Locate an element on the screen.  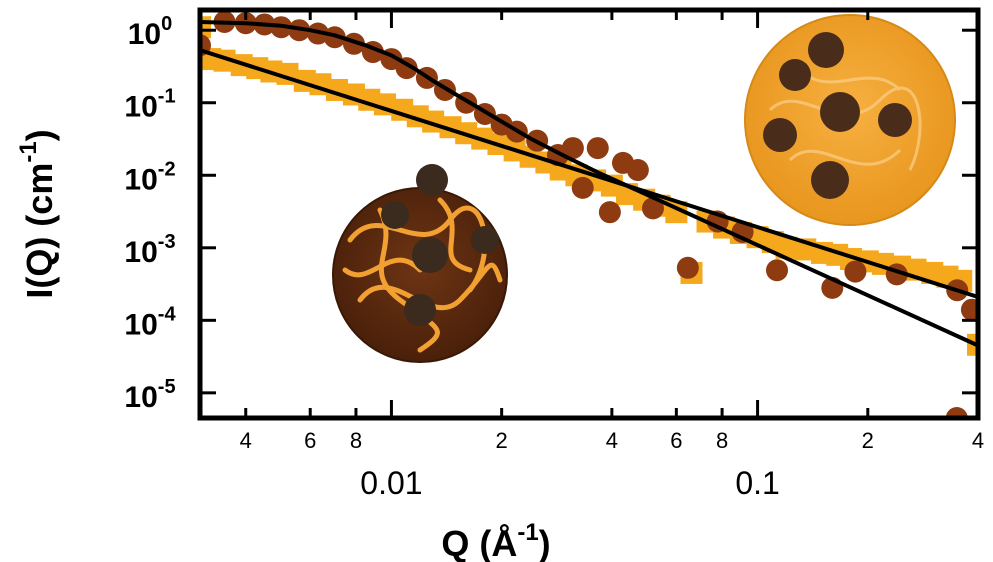
x-axis-label: Q (Å-1) is located at coordinates (495, 540).